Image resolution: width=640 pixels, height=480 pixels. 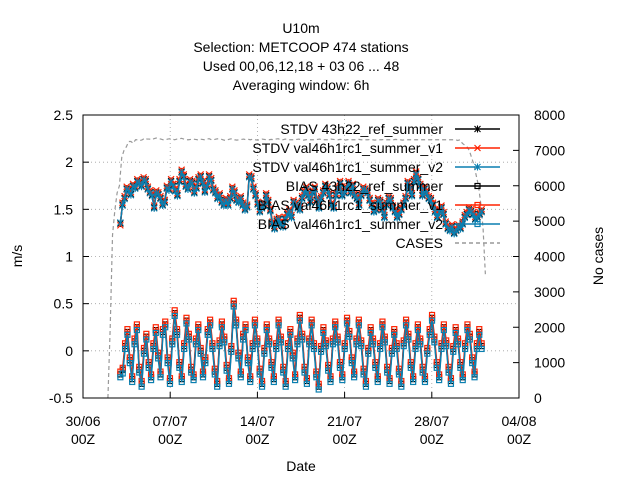 What do you see at coordinates (69, 257) in the screenshot?
I see `y-tick-label: 1` at bounding box center [69, 257].